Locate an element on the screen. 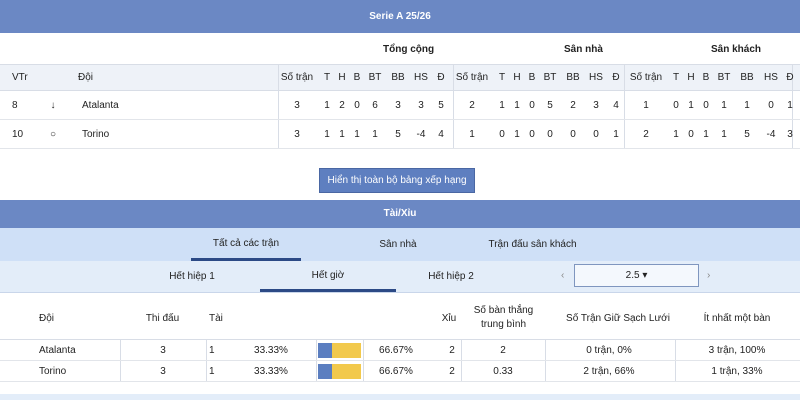 This screenshot has width=800, height=400. group-home-label: Sân nhà is located at coordinates (583, 49).